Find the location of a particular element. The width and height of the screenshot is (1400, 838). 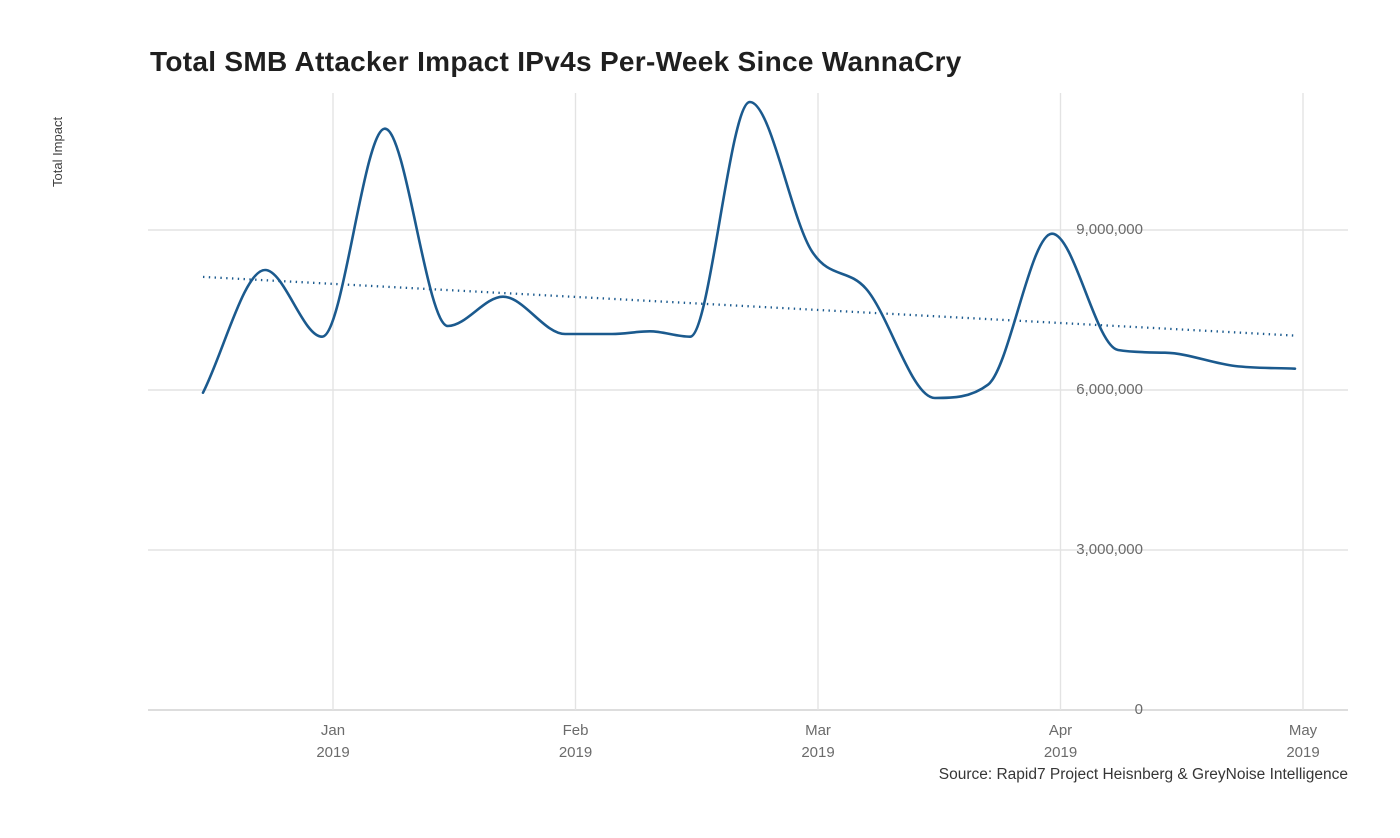

x-tick-month: Feb is located at coordinates (575, 730).